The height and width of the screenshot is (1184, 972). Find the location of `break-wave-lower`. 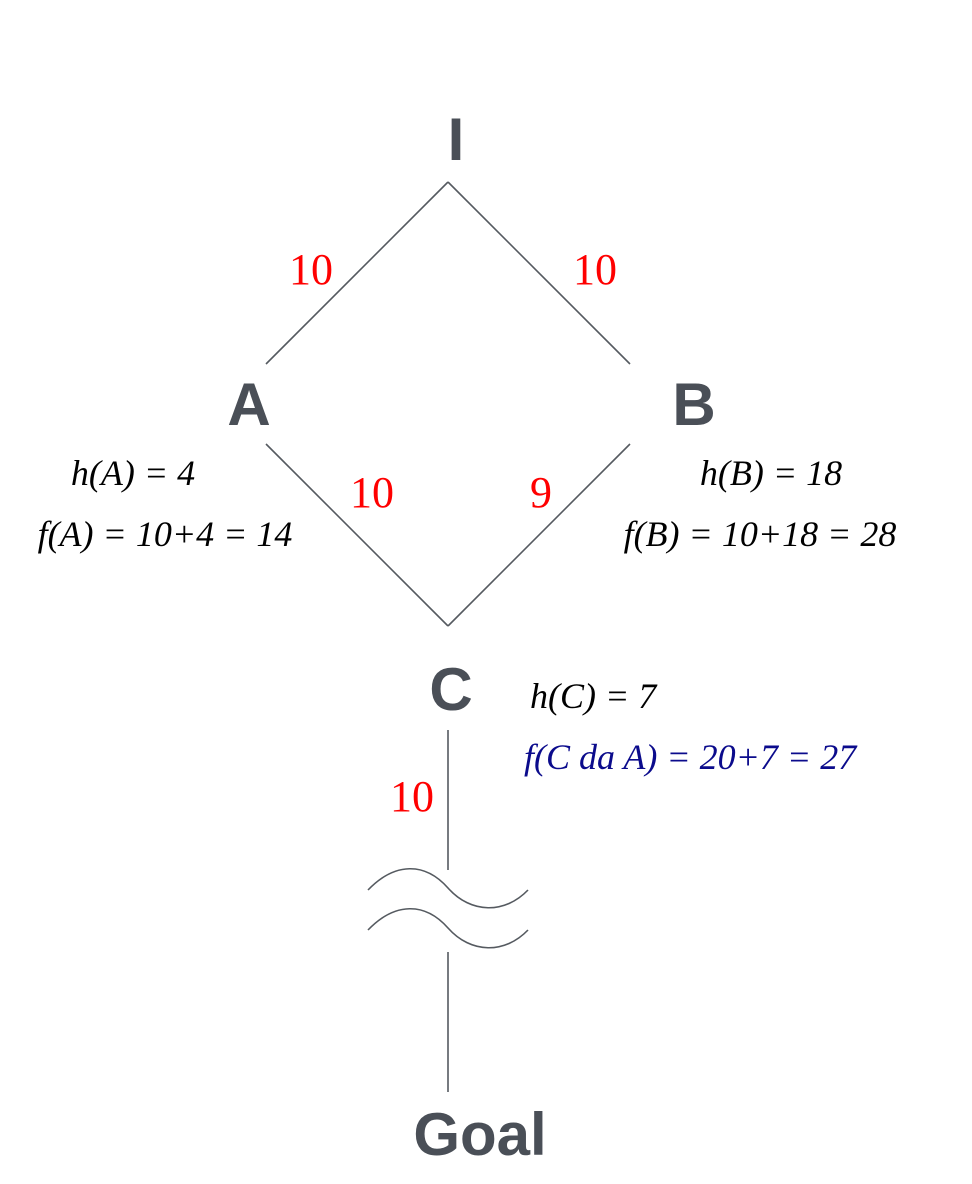

break-wave-lower is located at coordinates (448, 928).